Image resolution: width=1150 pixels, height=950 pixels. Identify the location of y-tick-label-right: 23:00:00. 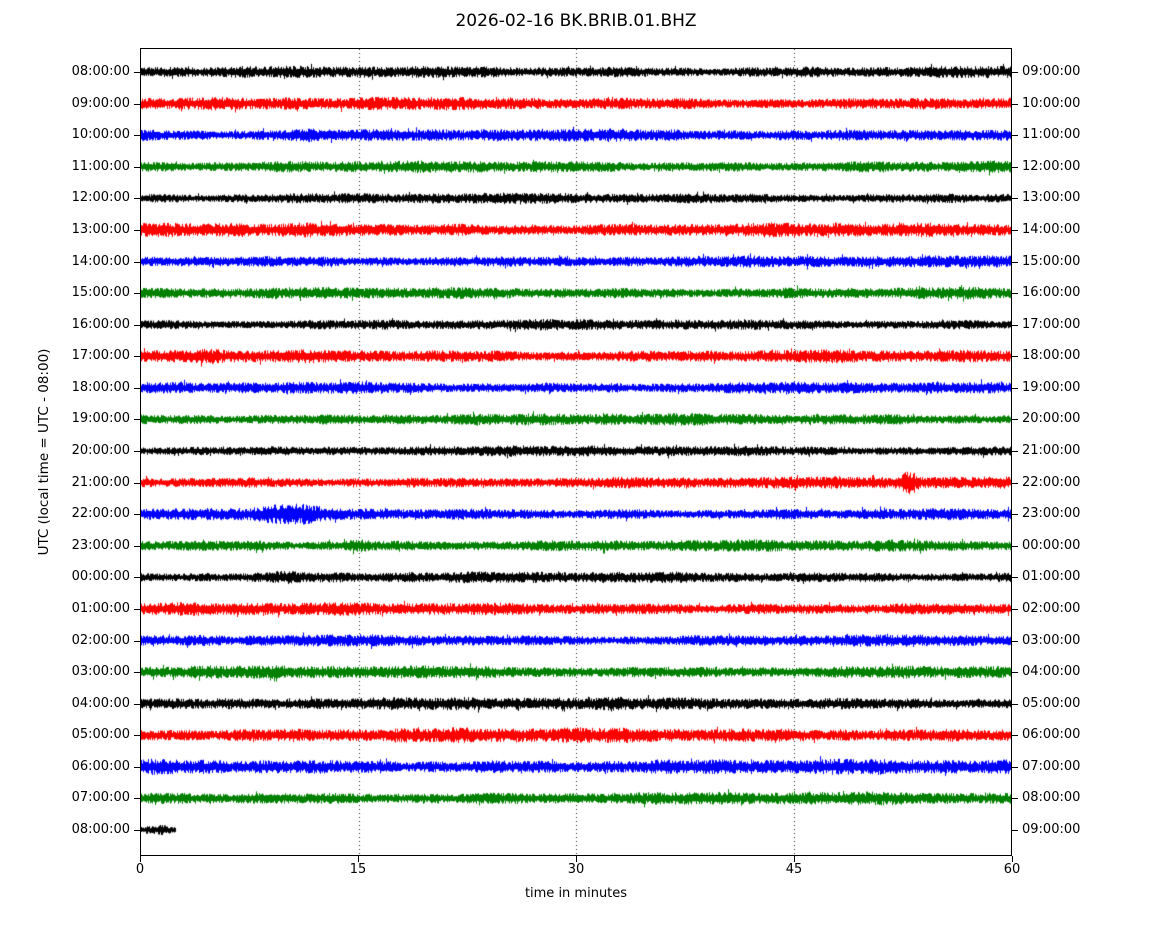
(1051, 514).